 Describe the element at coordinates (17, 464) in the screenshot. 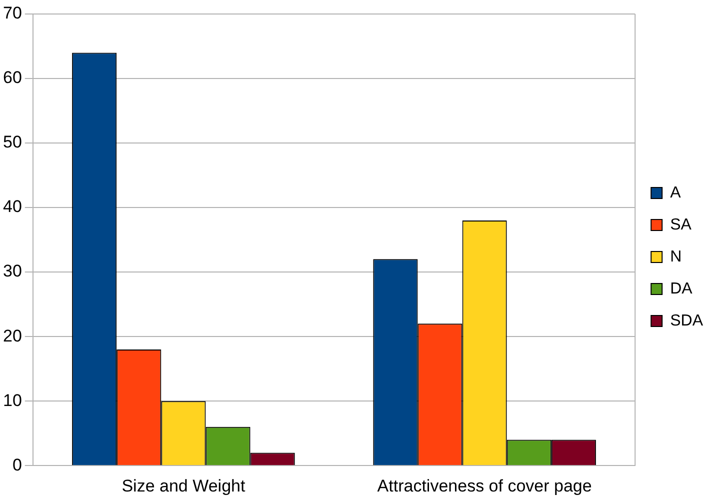

I see `y-tick-label: 0` at that location.